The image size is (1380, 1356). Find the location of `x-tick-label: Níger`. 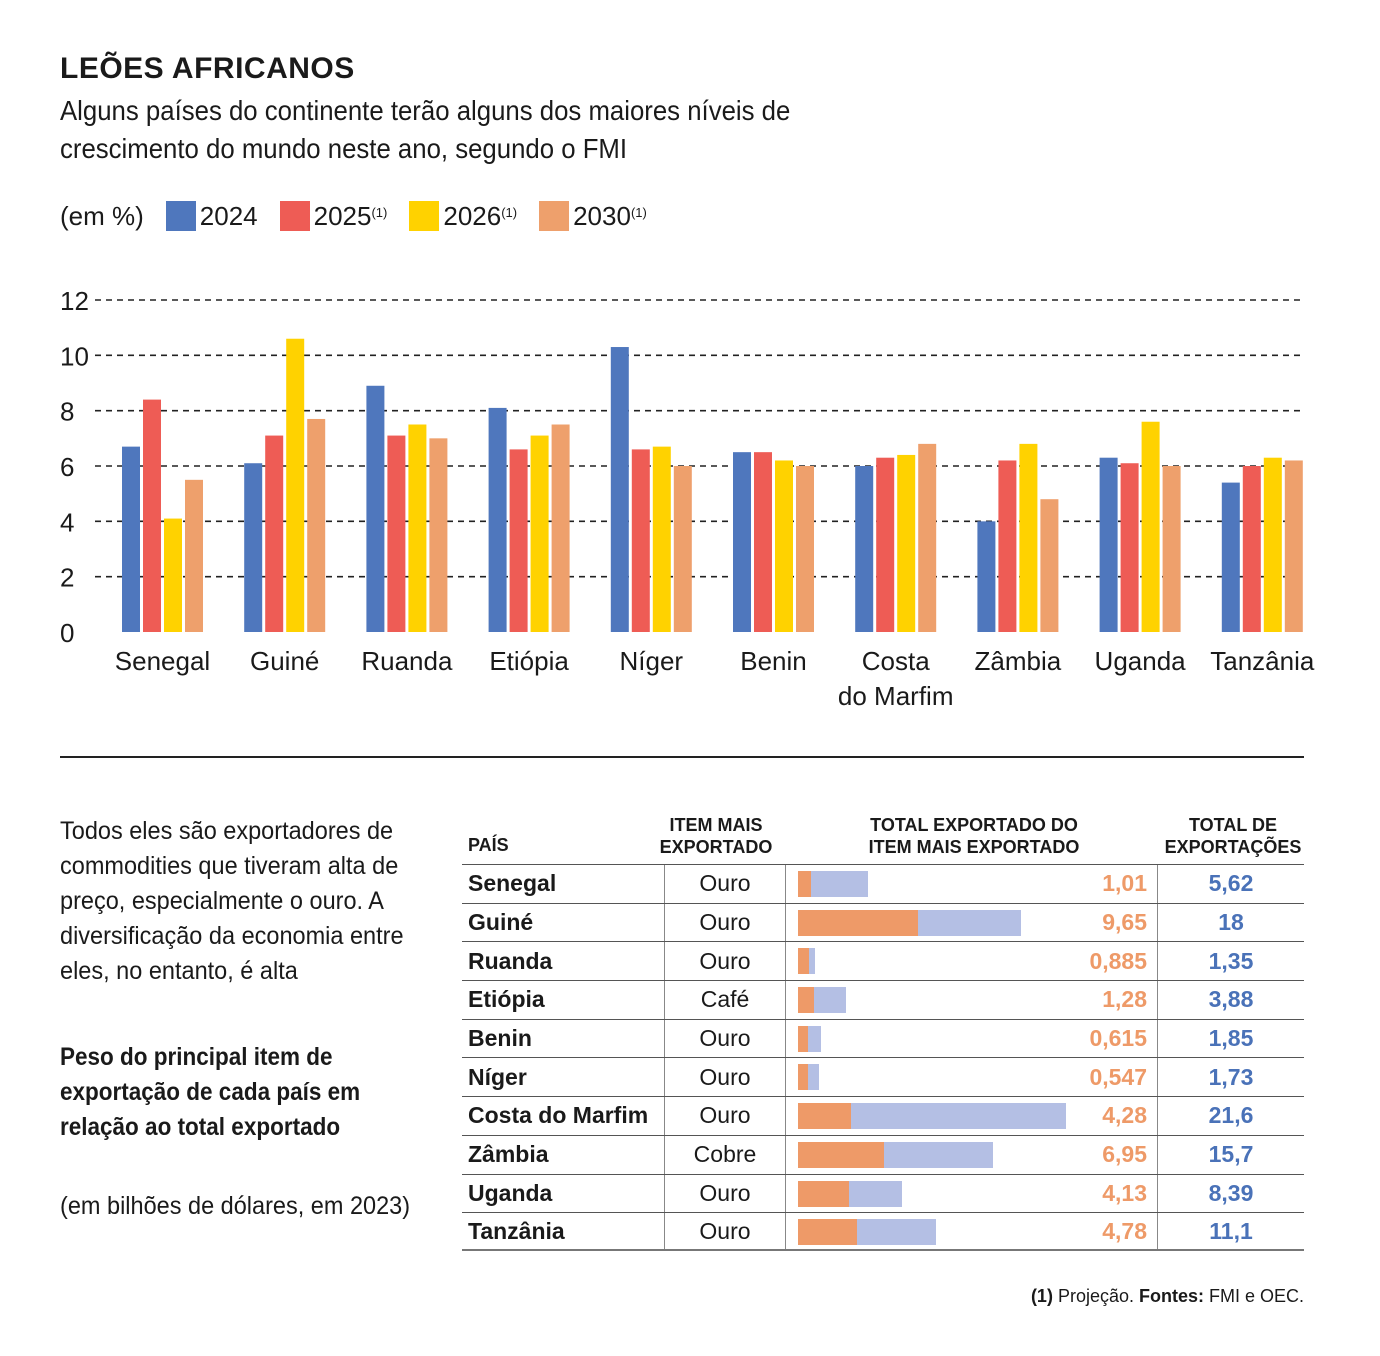

x-tick-label: Níger is located at coordinates (652, 661).